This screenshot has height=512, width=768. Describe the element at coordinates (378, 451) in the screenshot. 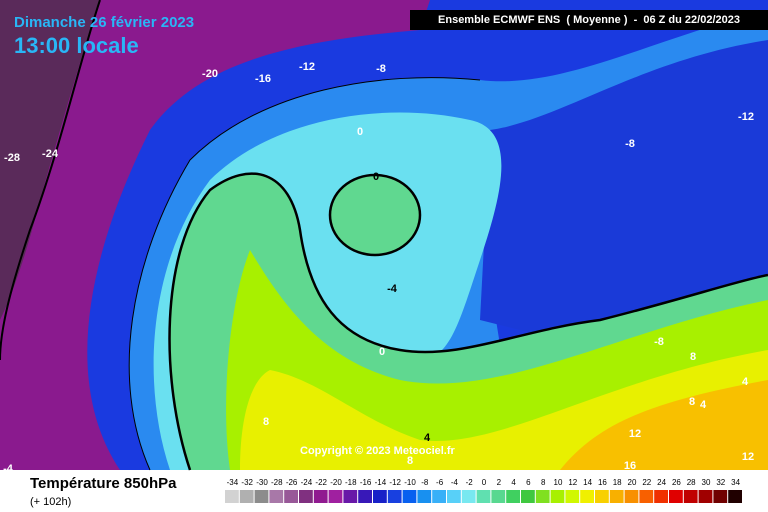

I see `copyright: Copyright © 2023 Meteociel.fr` at that location.